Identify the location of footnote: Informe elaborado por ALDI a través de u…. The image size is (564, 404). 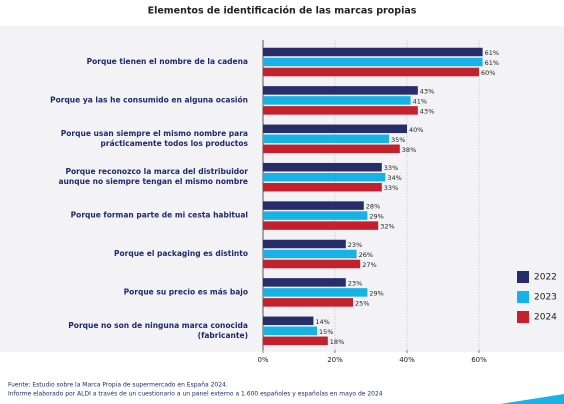
(195, 394).